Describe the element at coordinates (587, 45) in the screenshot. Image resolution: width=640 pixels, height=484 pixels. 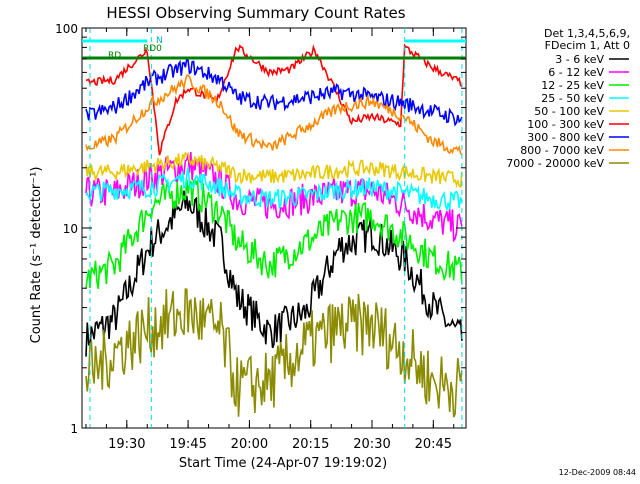
I see `legend-header-line: FDecim 1, Att 0` at that location.